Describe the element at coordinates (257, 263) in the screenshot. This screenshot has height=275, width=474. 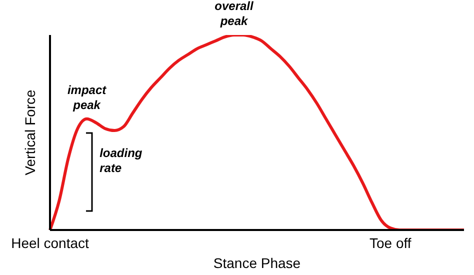
I see `x-axis-title: Stance Phase` at that location.